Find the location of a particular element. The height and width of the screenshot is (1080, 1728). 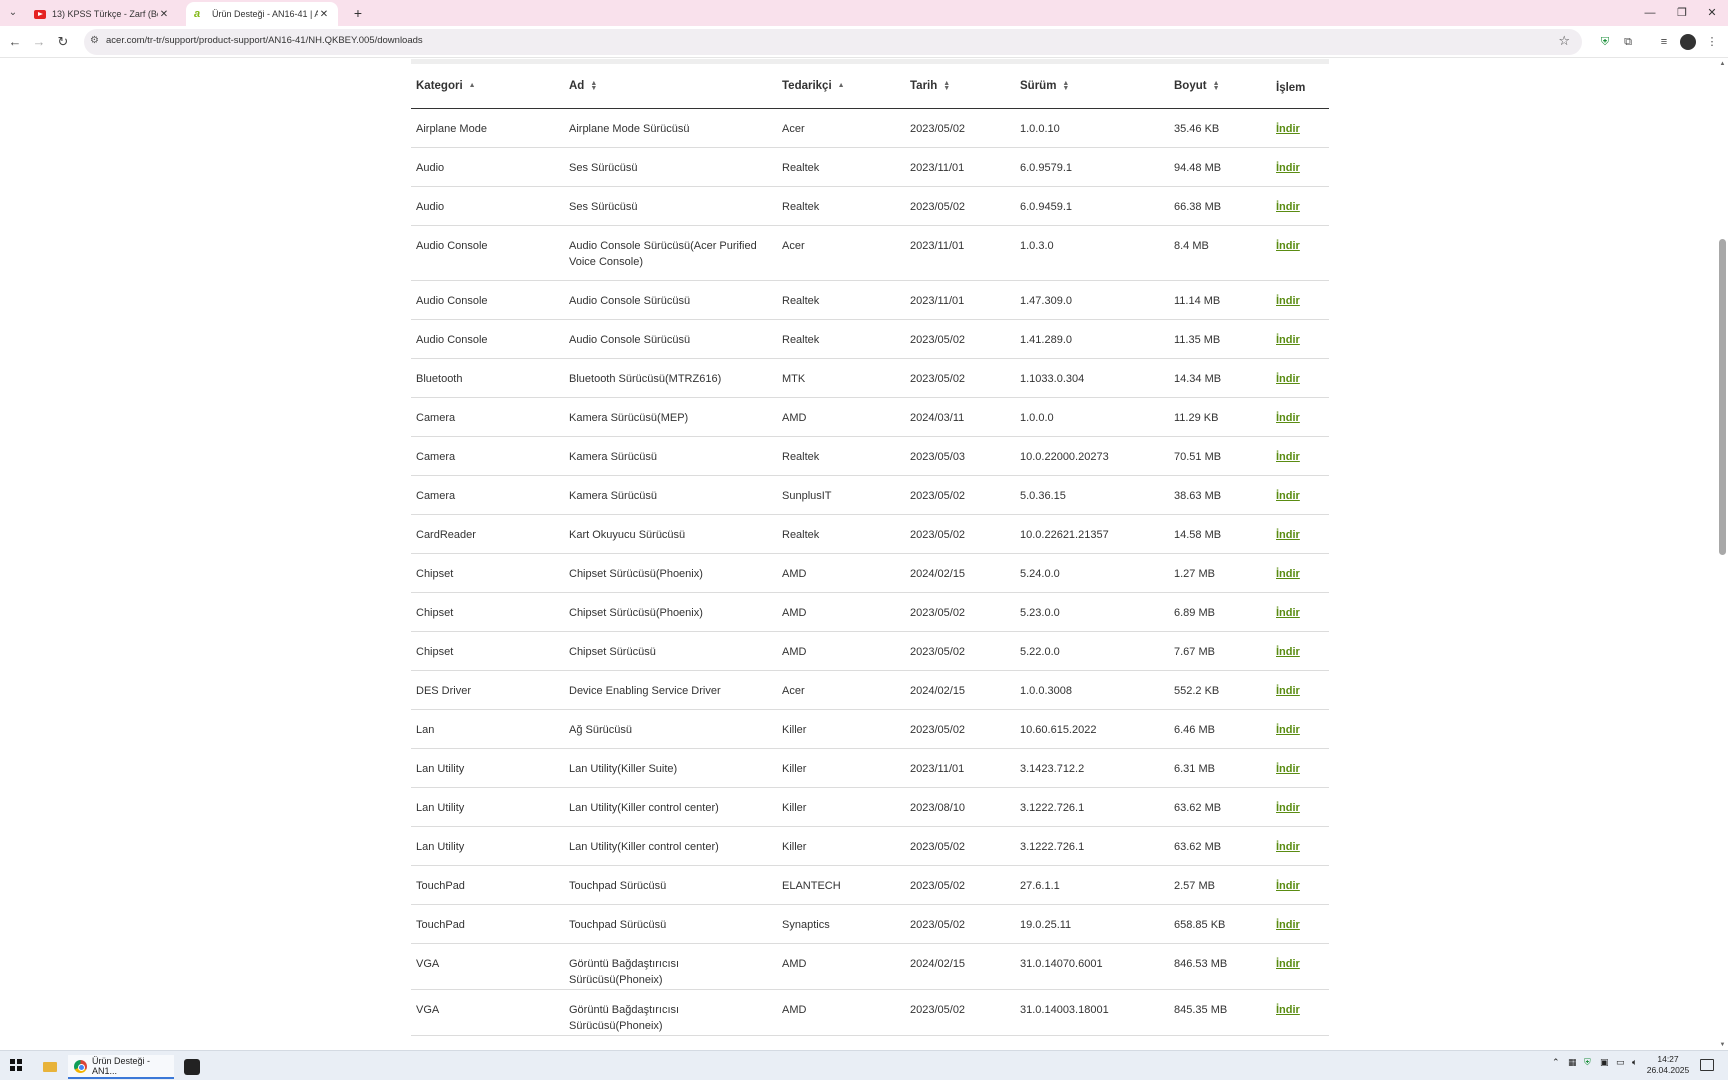

cell-category: Audio Console is located at coordinates (487, 300).